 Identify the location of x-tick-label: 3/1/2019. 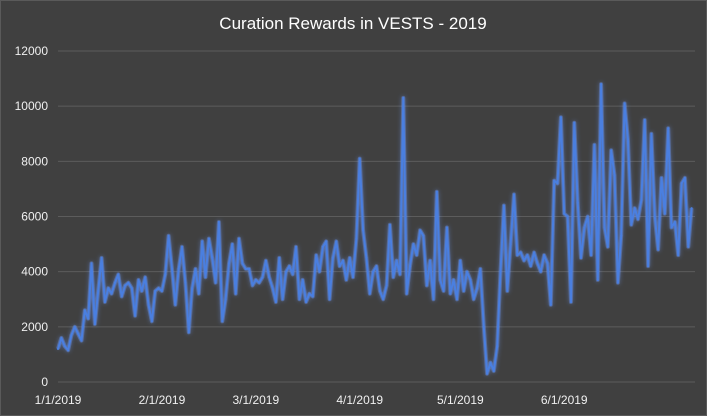
(255, 400).